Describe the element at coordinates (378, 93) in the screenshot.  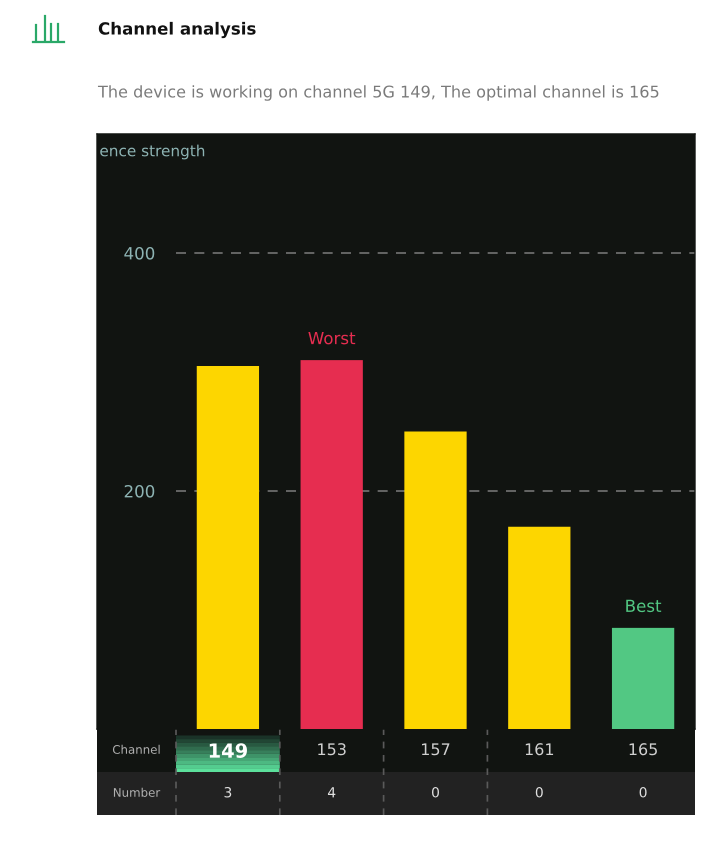
I see `chart-subtitle: The device is working on channel 5G 149, The optimal channel is 165` at that location.